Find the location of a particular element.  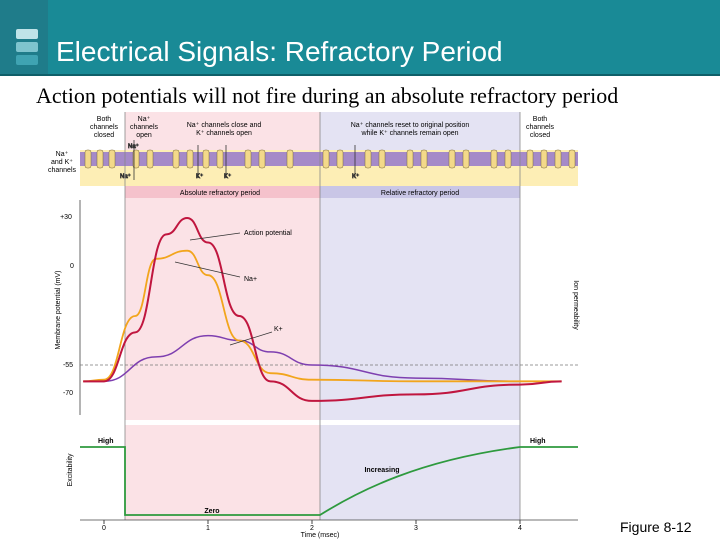

figure-label: Figure 8-12 is located at coordinates (656, 527).